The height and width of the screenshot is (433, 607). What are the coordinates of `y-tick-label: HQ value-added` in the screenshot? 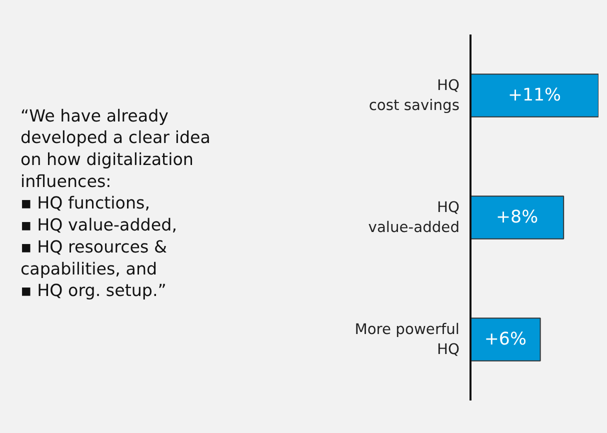 It's located at (414, 217).